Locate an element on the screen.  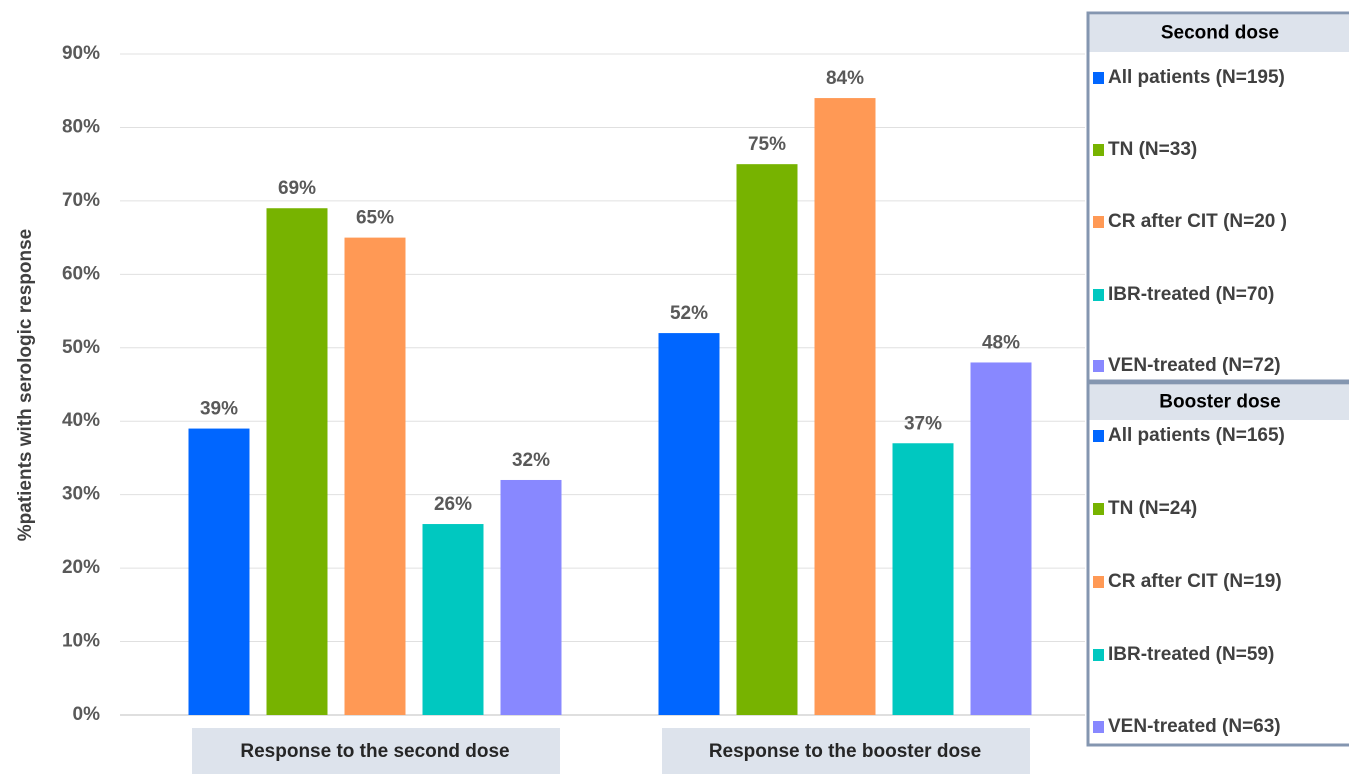
value-label: 69% is located at coordinates (297, 188).